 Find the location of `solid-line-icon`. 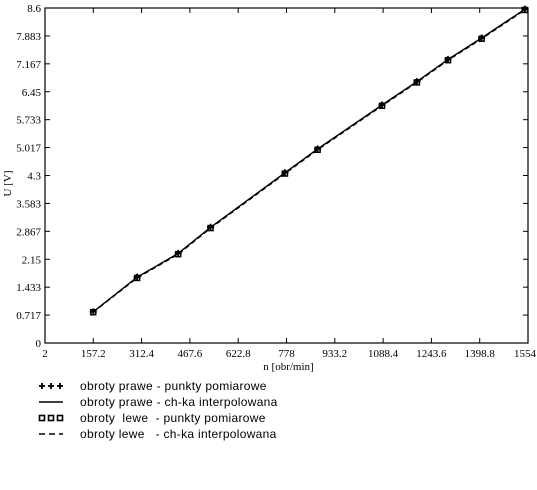

solid-line-icon is located at coordinates (51, 402).